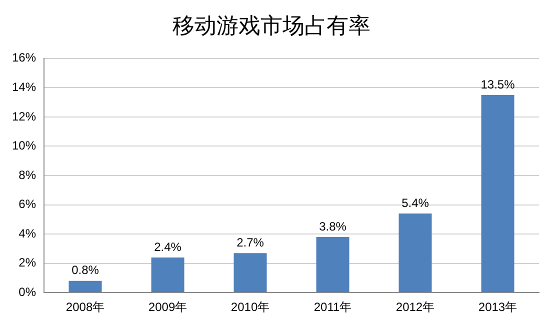  Describe the element at coordinates (168, 247) in the screenshot. I see `data-label: 2.4%` at that location.